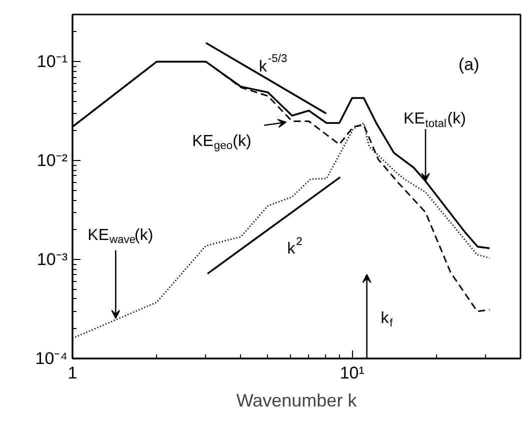 Image resolution: width=523 pixels, height=423 pixels. I want to click on x-axis-title: Wavenumber k, so click(297, 400).